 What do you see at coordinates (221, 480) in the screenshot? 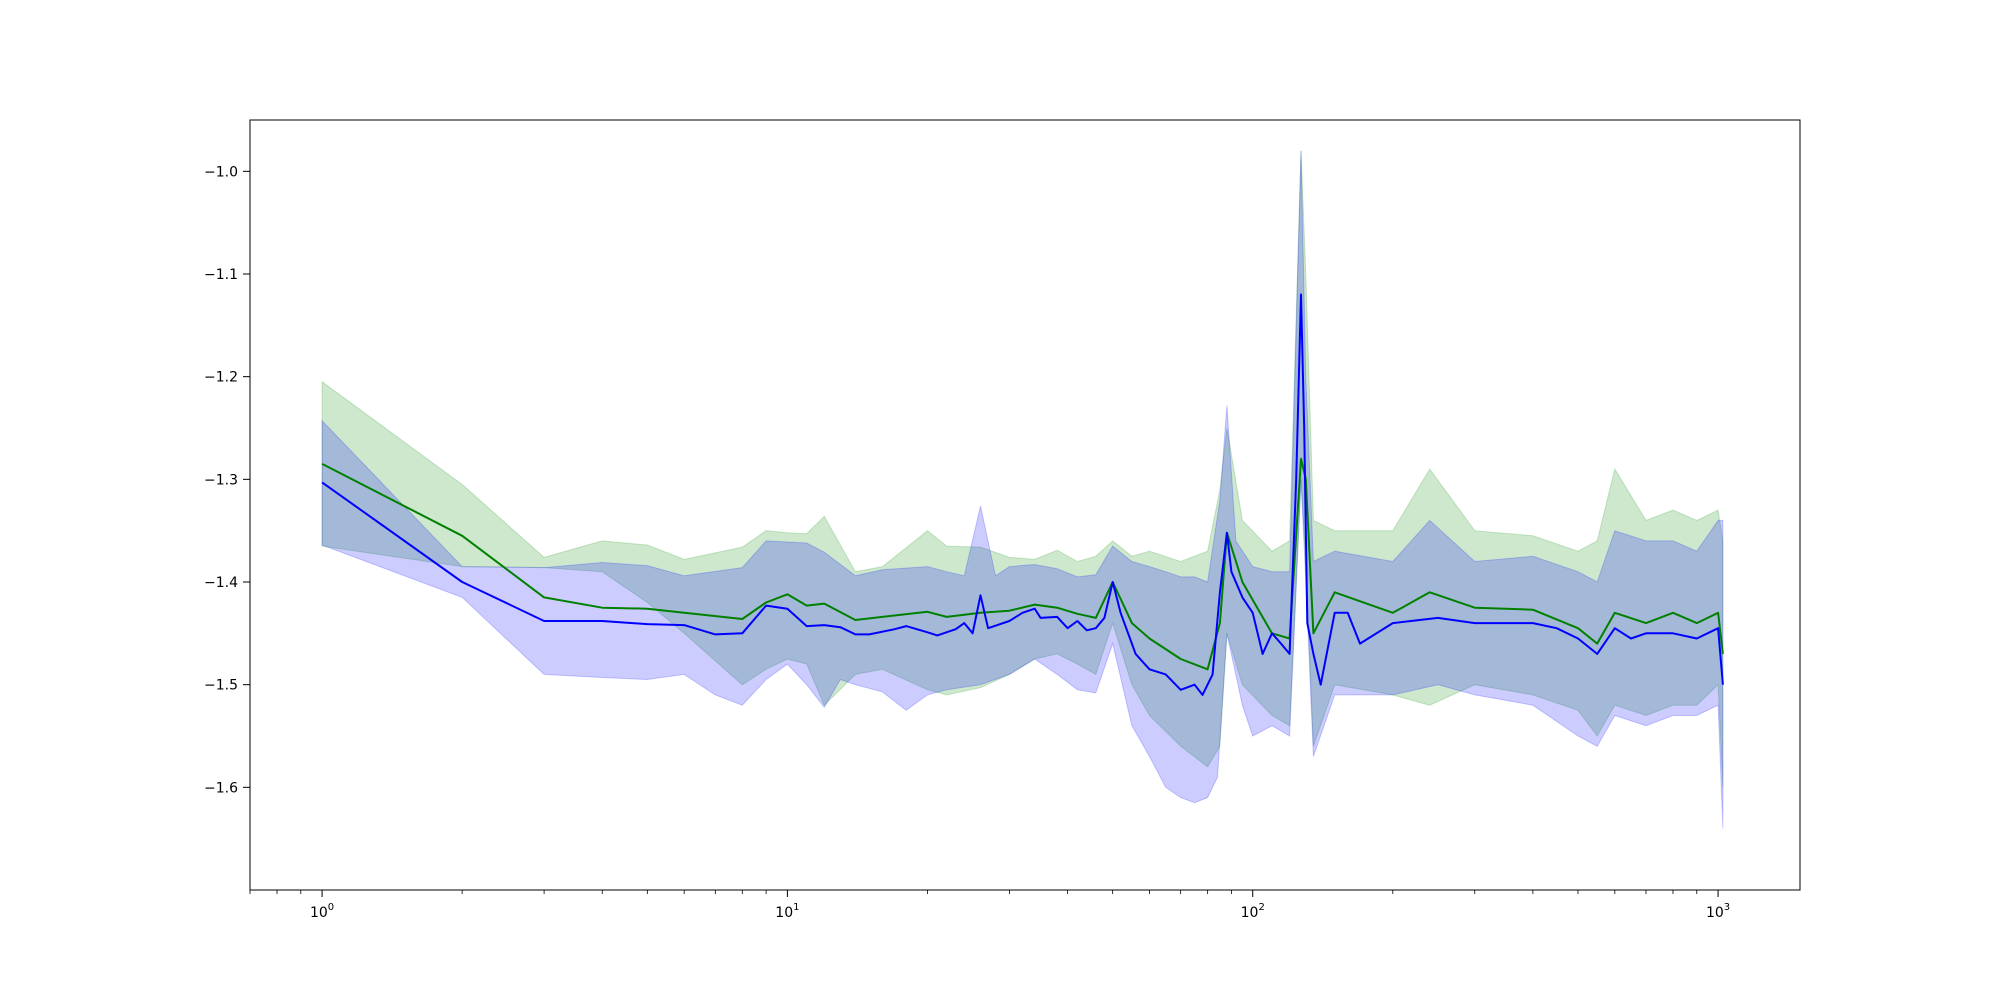
I see `y-tick-label: −1.3` at bounding box center [221, 480].